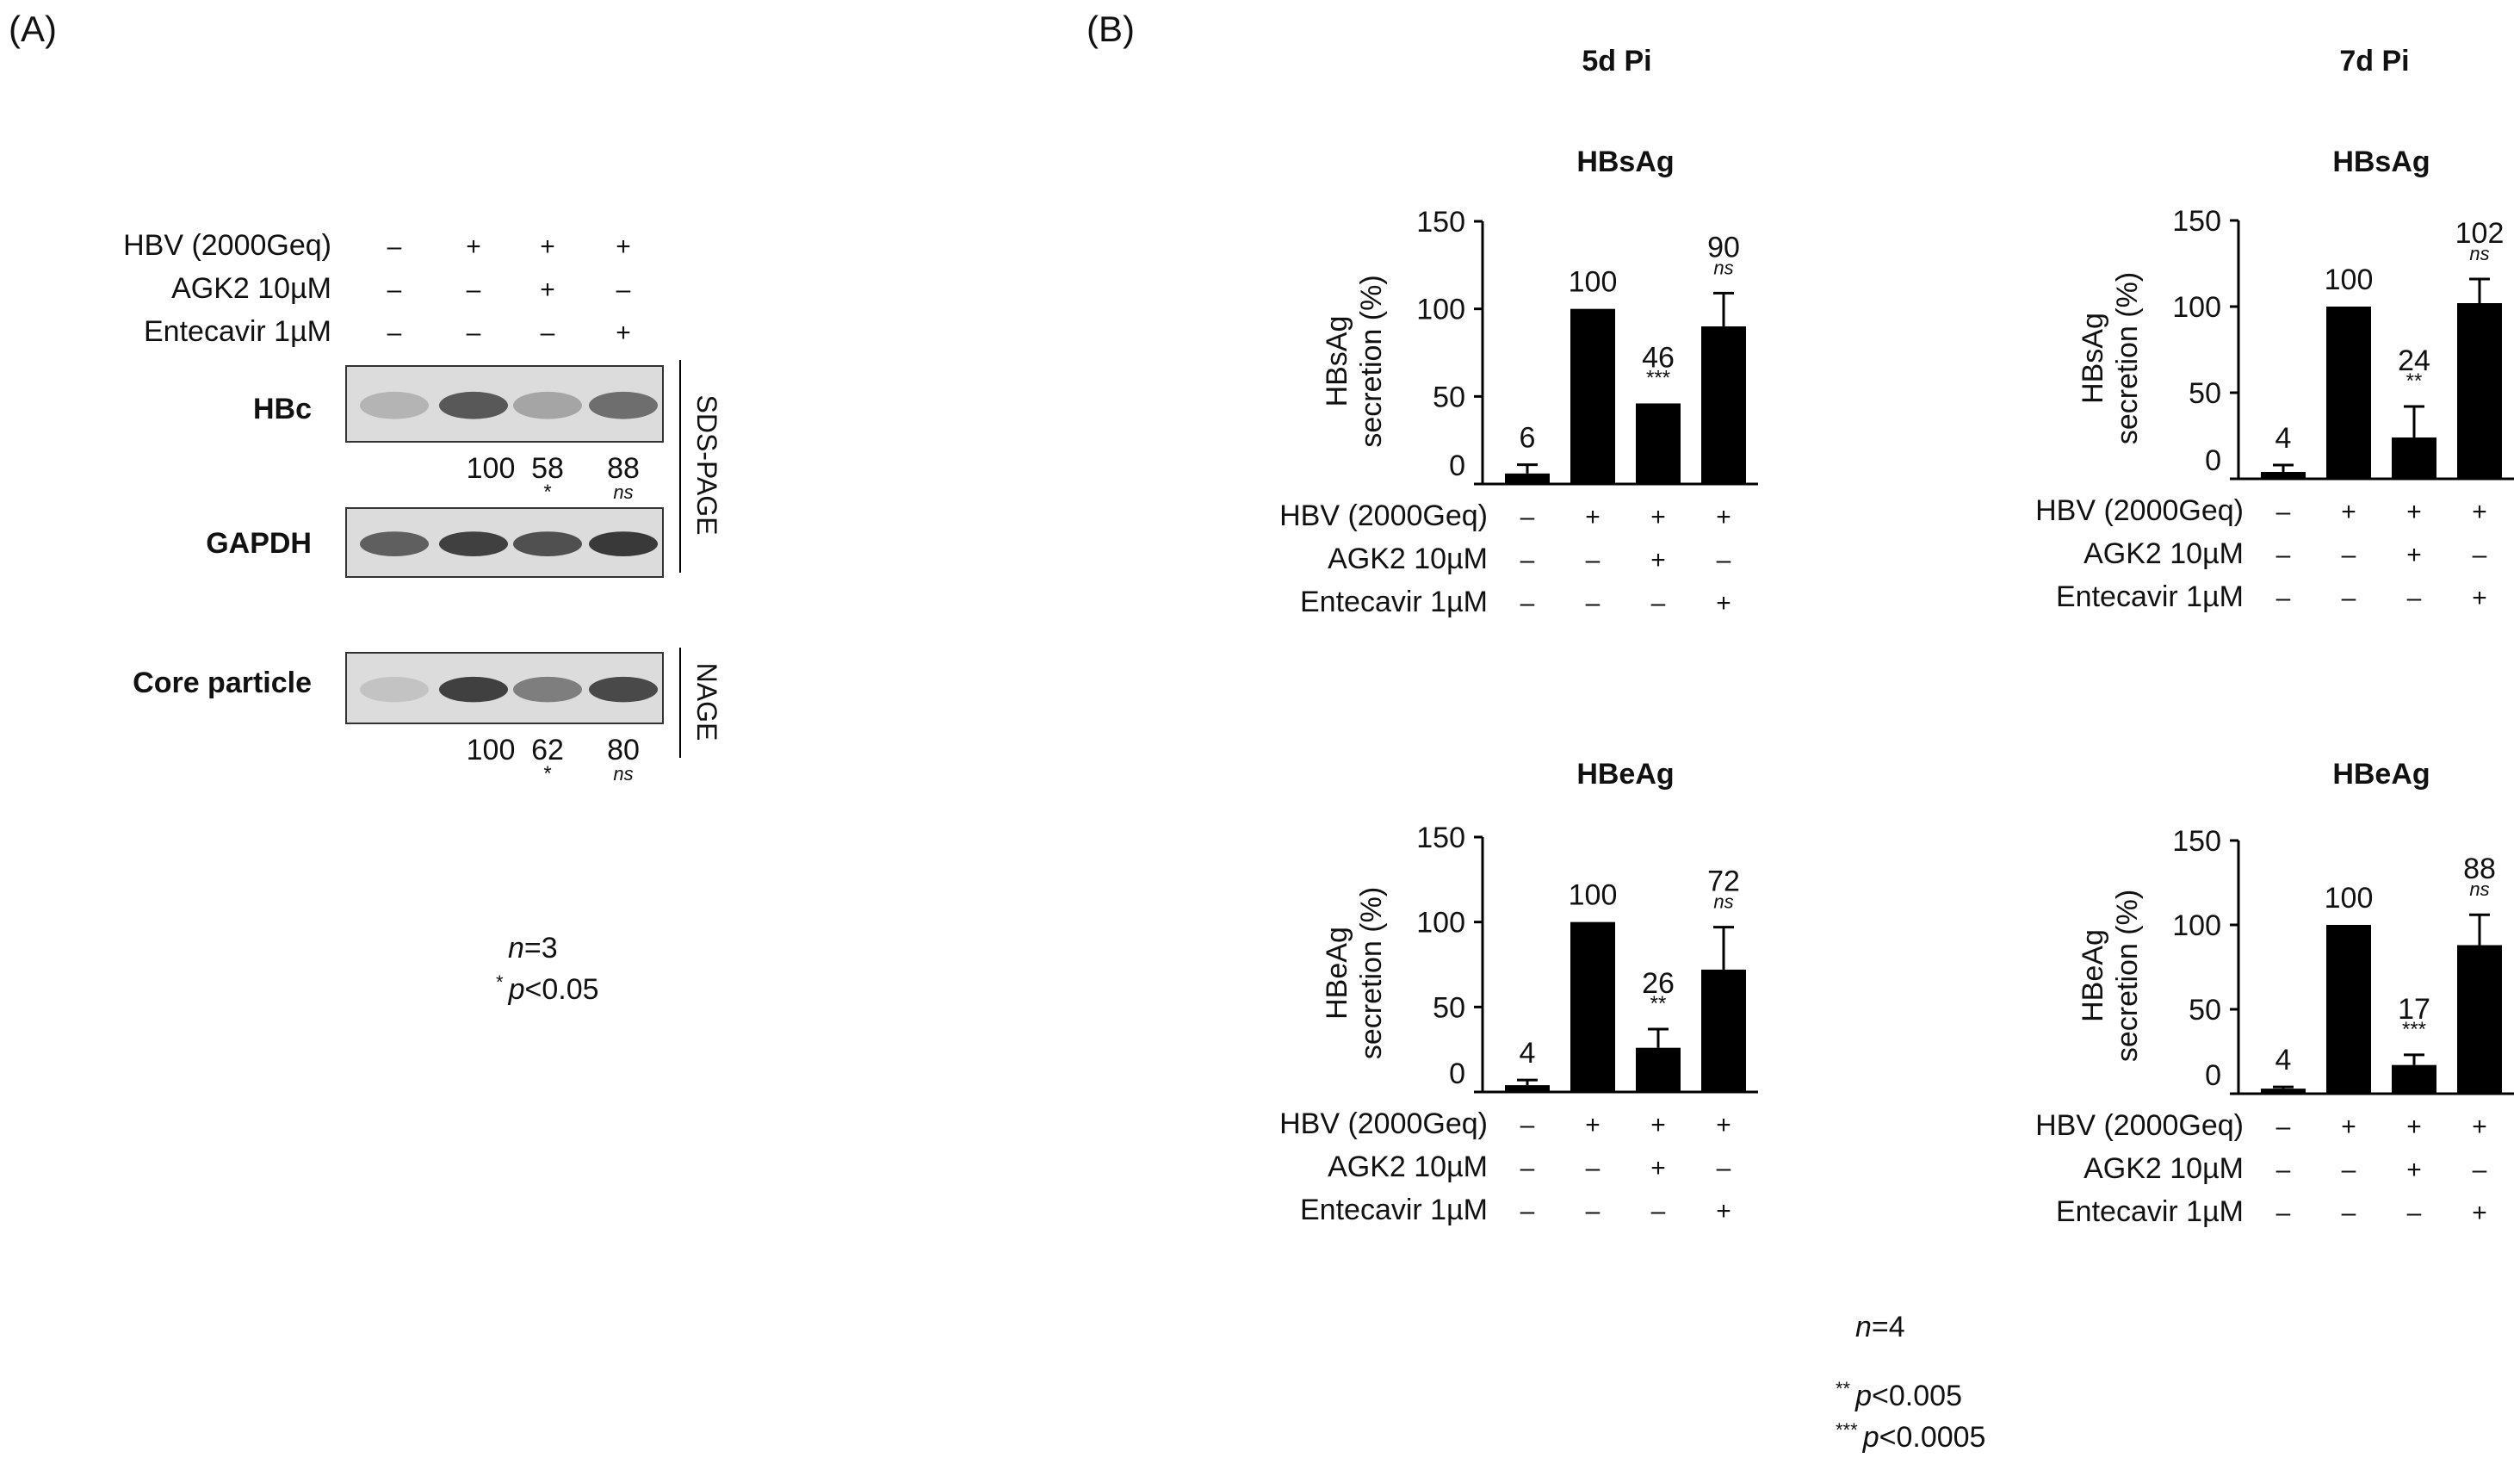  What do you see at coordinates (1617, 62) in the screenshot?
I see `col-title-5d: 5d Pi` at bounding box center [1617, 62].